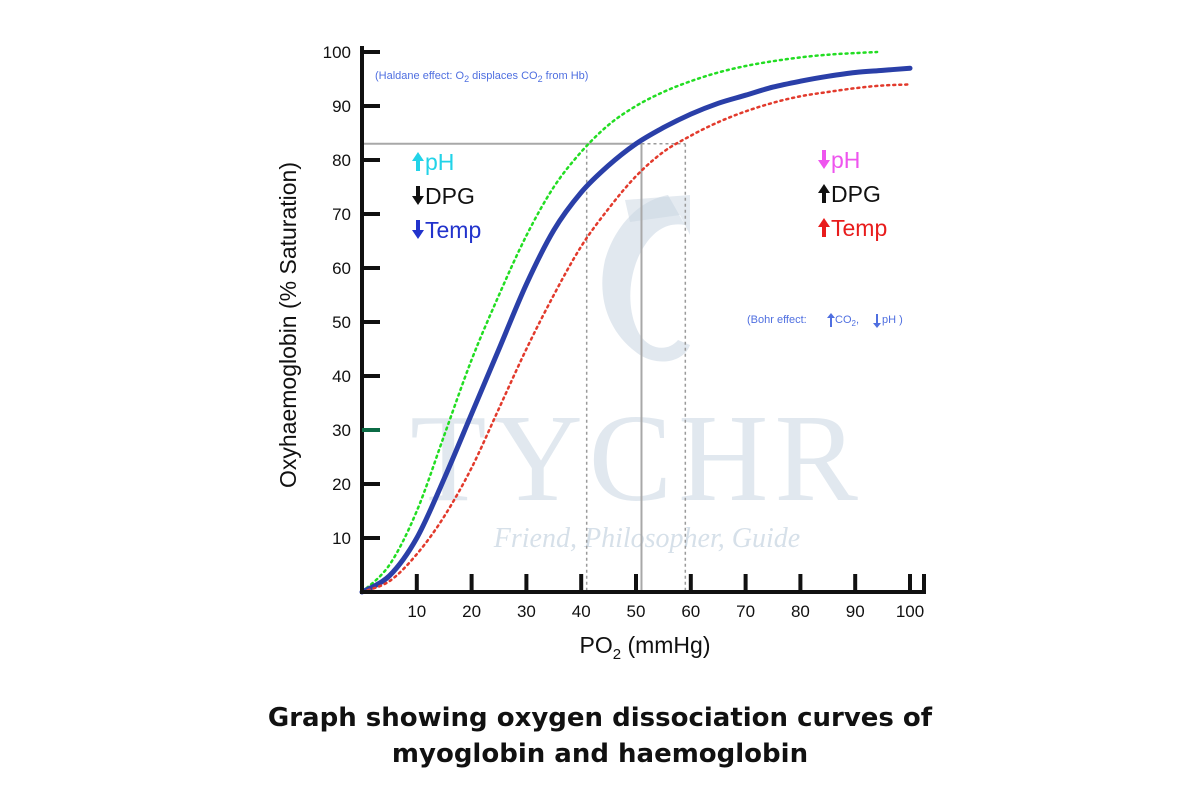 The height and width of the screenshot is (800, 1200). What do you see at coordinates (646, 278) in the screenshot?
I see `watermark-emblem` at bounding box center [646, 278].